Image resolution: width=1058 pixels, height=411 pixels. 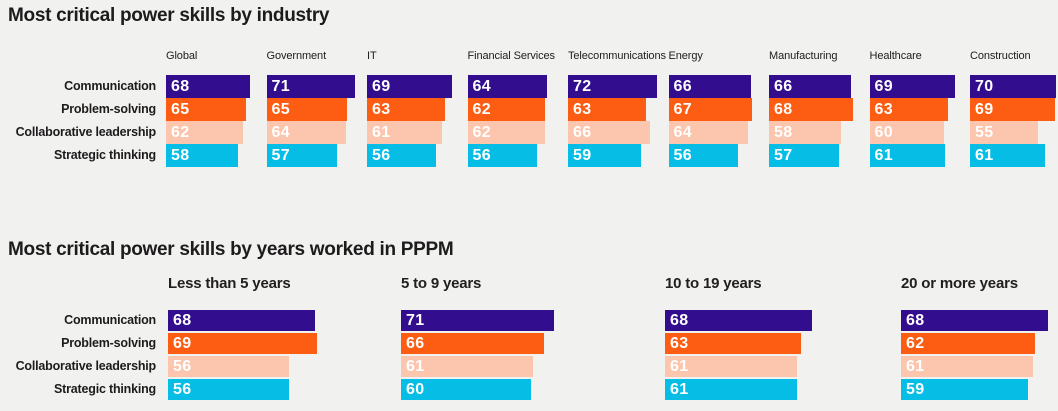 I want to click on bar-collaborative-leadership: 66, so click(x=609, y=132).